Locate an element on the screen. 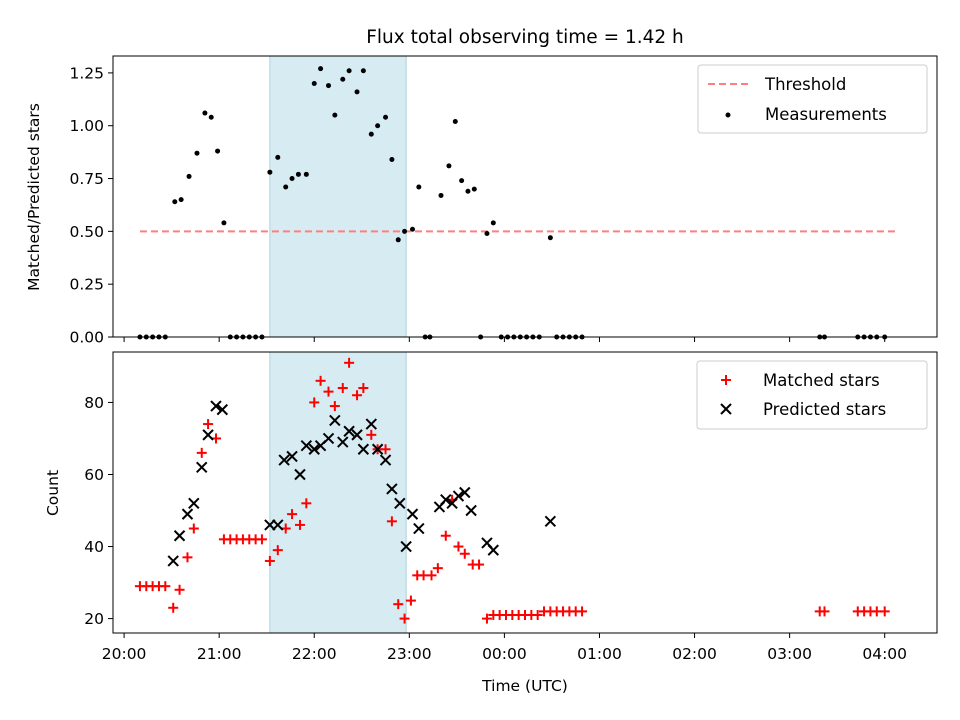 The width and height of the screenshot is (960, 720). top-legend: Threshold Measurements is located at coordinates (812, 99).